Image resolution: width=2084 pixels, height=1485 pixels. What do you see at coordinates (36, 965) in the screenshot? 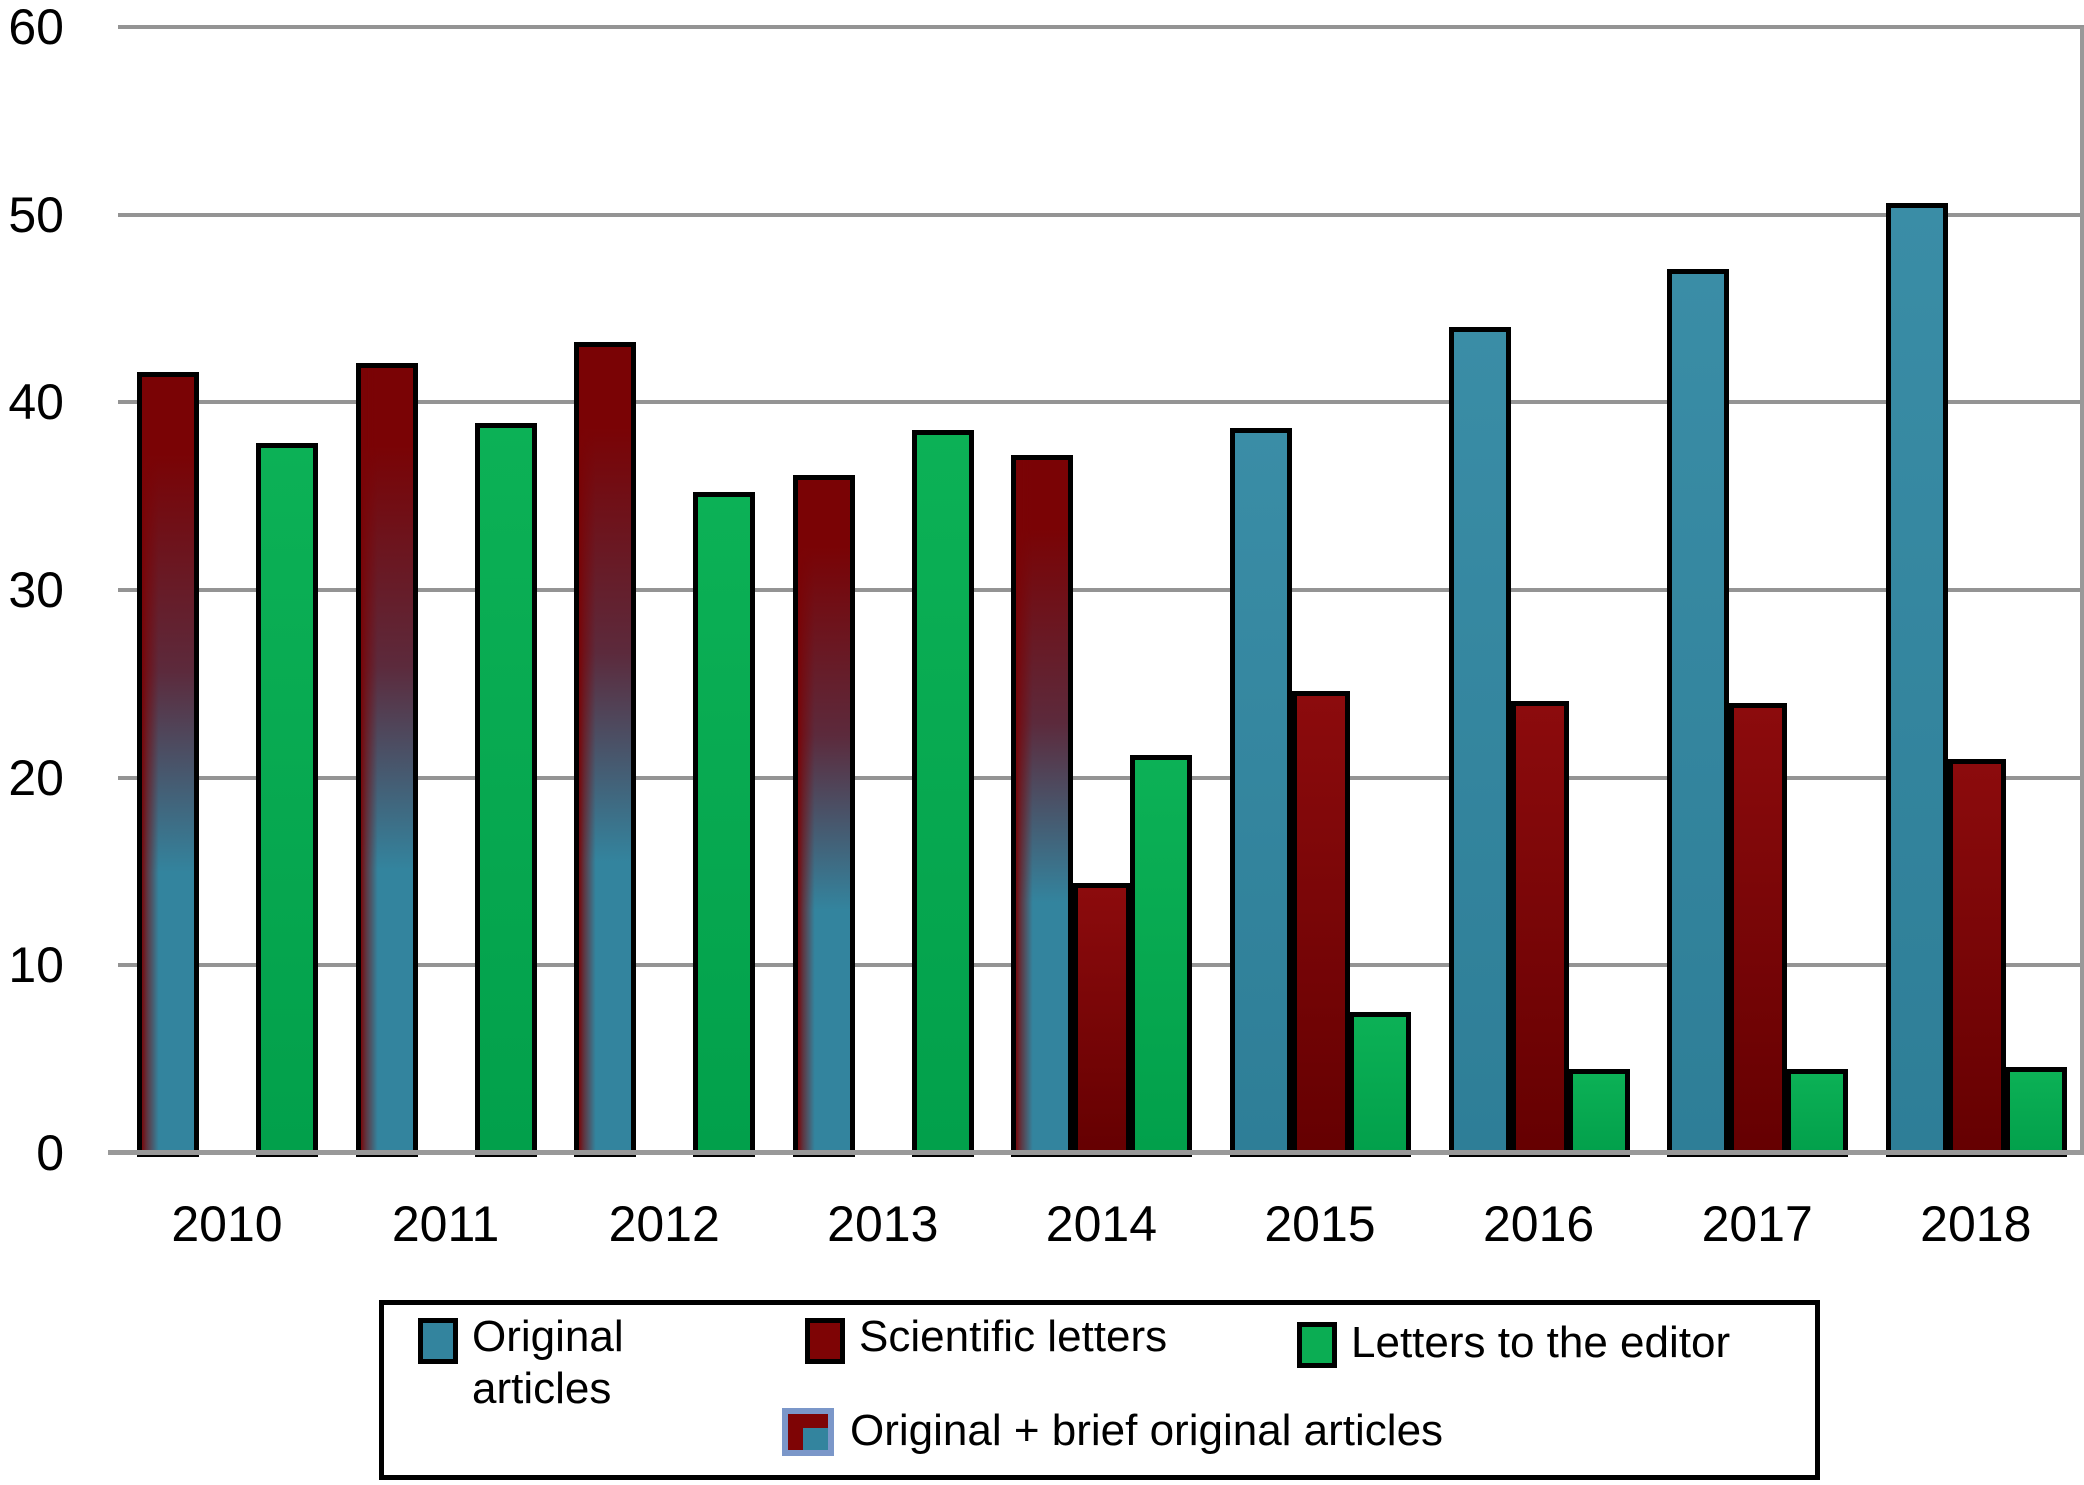
I see `y-axis-label-10: 10` at bounding box center [36, 965].